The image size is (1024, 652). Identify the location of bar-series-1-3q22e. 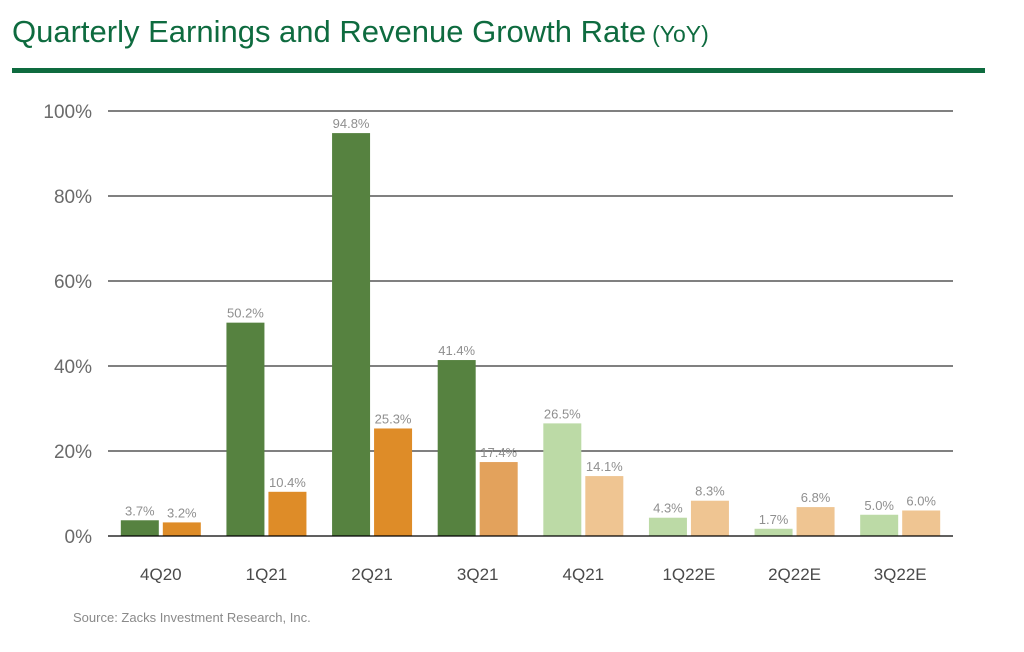
(879, 525).